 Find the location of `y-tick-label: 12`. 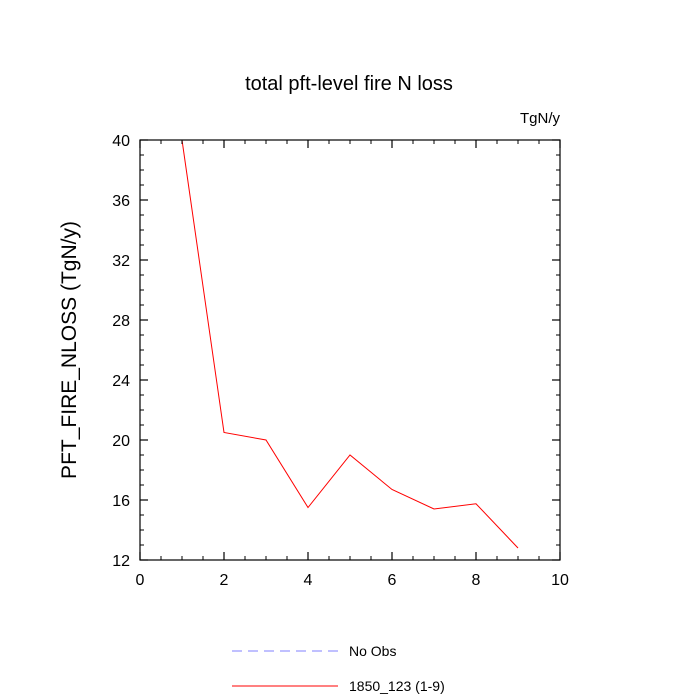

y-tick-label: 12 is located at coordinates (121, 561).